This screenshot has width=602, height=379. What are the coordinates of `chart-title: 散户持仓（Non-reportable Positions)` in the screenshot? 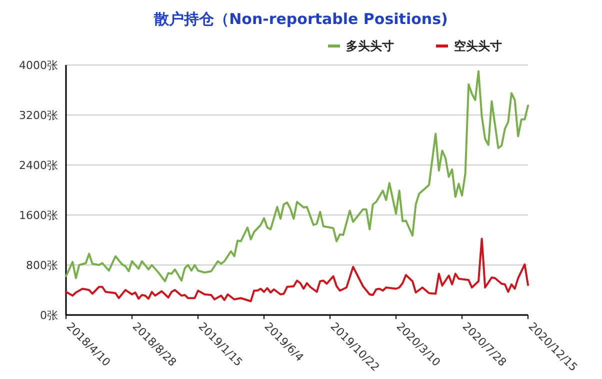 It's located at (300, 19).